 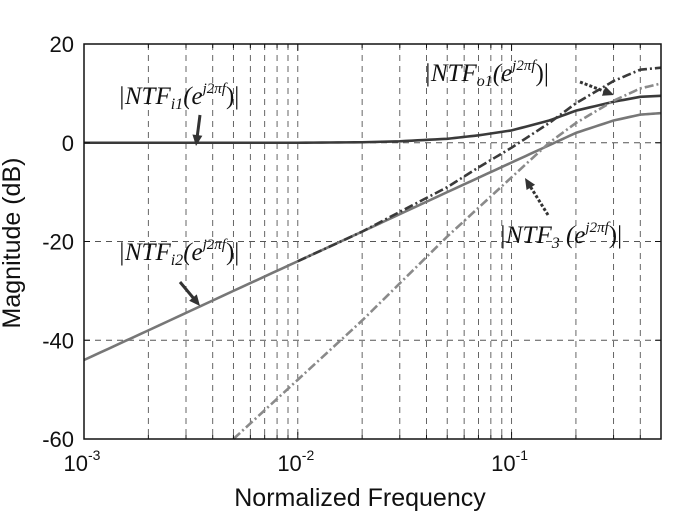 I want to click on x-axis-label: Normalized Frequency, so click(x=360, y=498).